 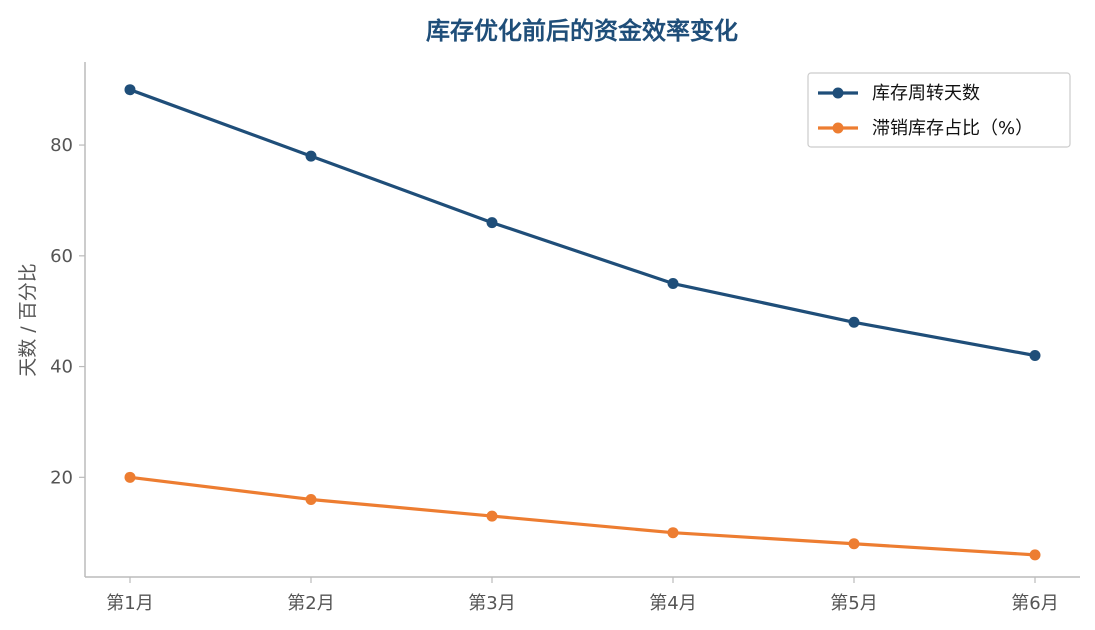 I want to click on y-tick-label: 60, so click(x=61, y=256).